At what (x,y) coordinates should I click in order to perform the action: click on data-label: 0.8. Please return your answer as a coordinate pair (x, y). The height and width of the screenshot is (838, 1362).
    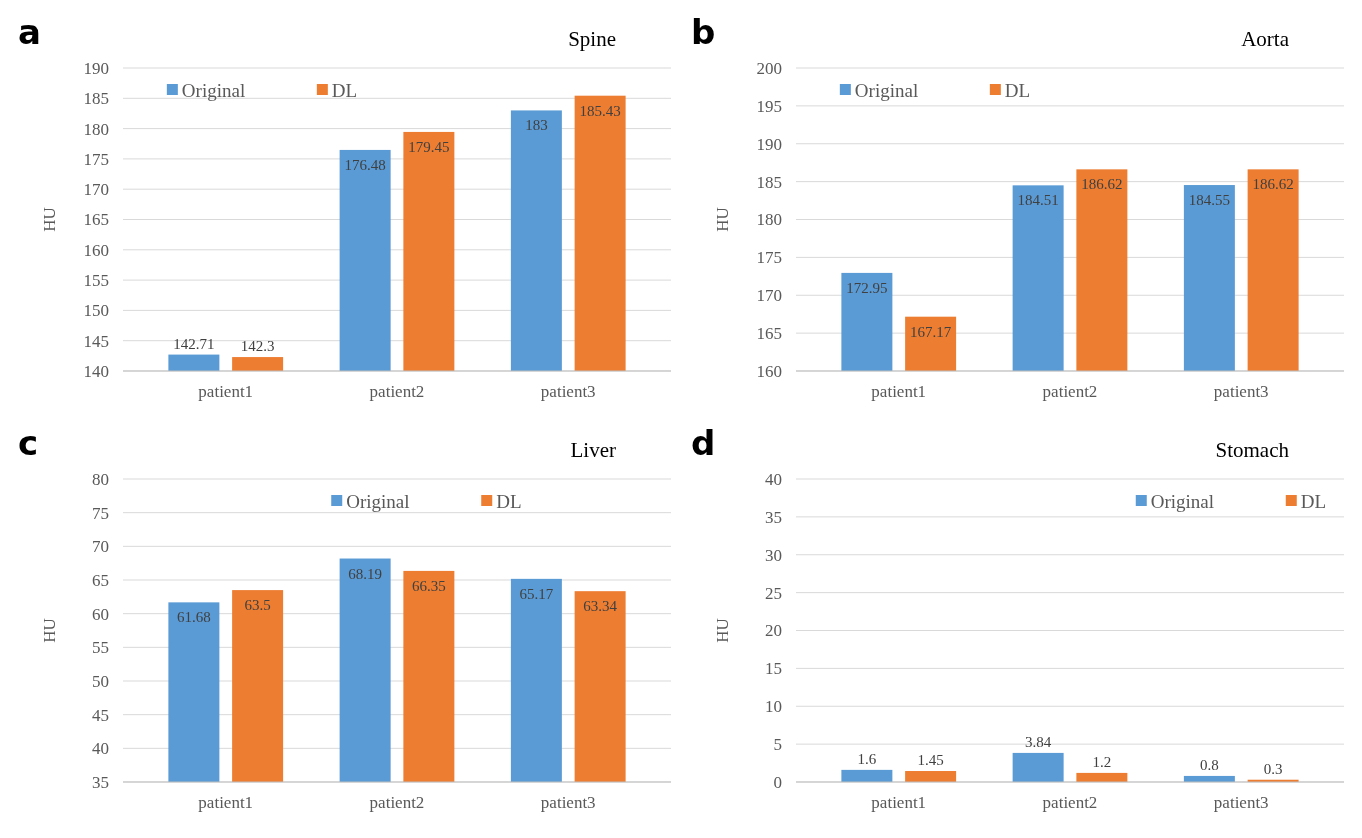
    Looking at the image, I should click on (1209, 764).